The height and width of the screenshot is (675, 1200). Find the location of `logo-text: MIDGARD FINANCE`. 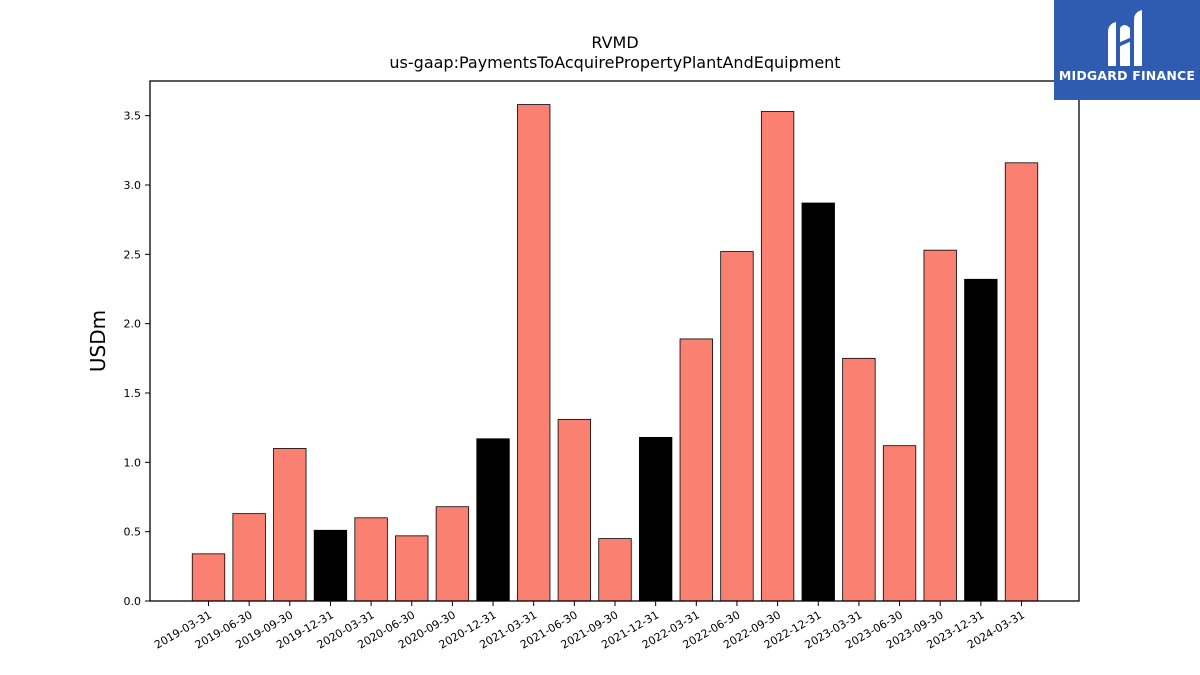

logo-text: MIDGARD FINANCE is located at coordinates (1127, 75).